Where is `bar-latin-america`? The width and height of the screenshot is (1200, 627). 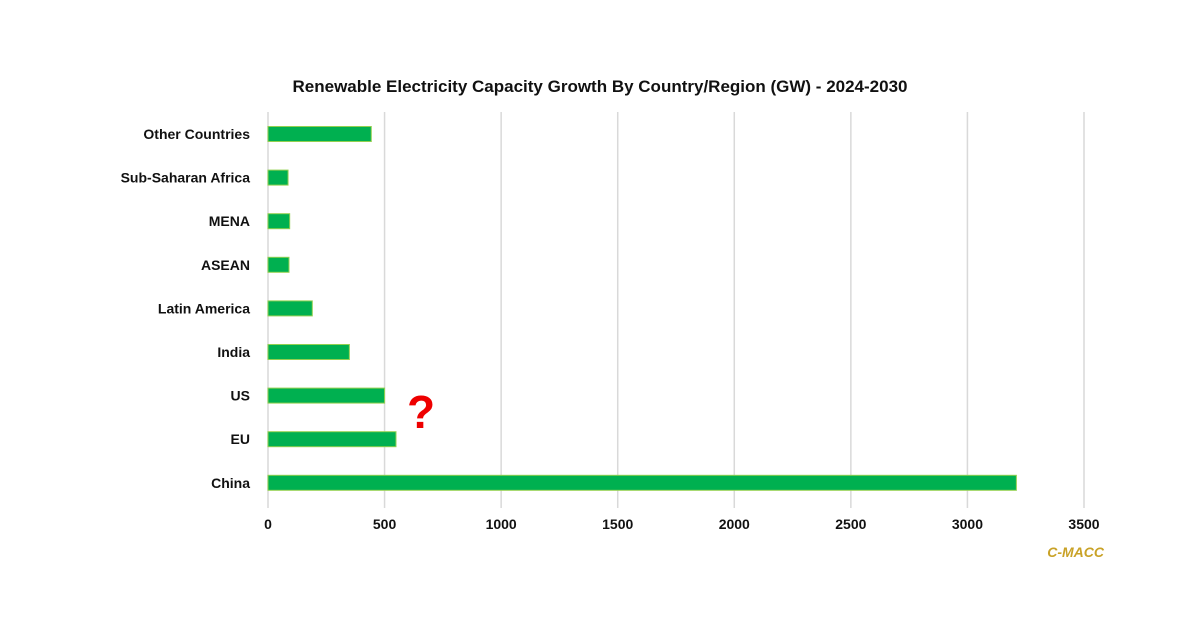
bar-latin-america is located at coordinates (290, 308).